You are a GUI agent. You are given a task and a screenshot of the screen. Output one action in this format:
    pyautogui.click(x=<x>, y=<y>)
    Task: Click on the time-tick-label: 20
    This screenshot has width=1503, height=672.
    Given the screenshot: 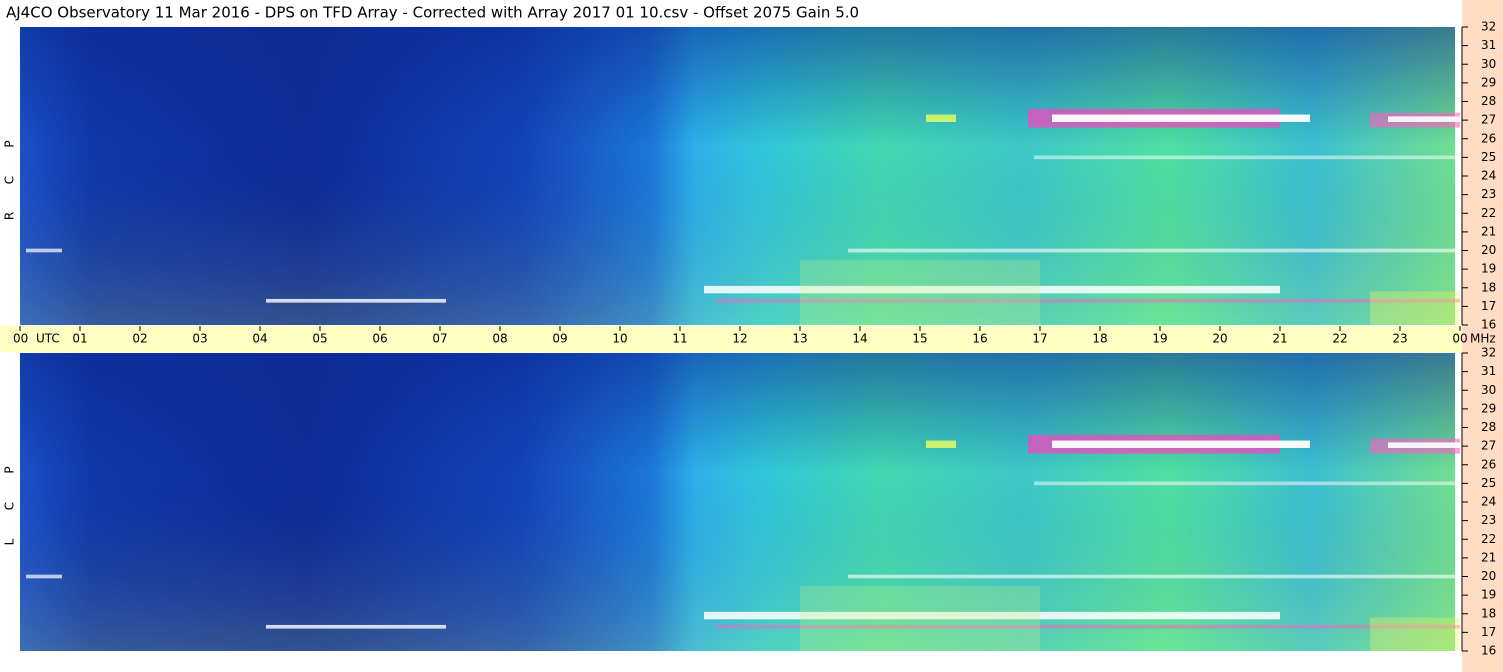 What is the action you would take?
    pyautogui.click(x=1219, y=339)
    